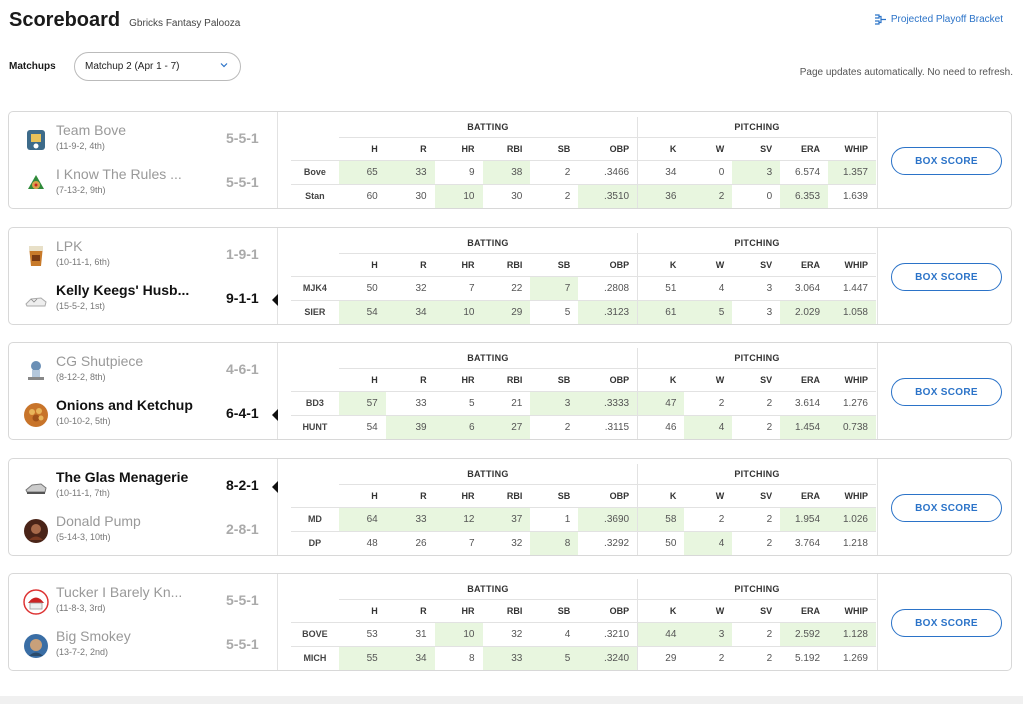 The width and height of the screenshot is (1023, 704). What do you see at coordinates (362, 402) in the screenshot?
I see `stat-cell: 57` at bounding box center [362, 402].